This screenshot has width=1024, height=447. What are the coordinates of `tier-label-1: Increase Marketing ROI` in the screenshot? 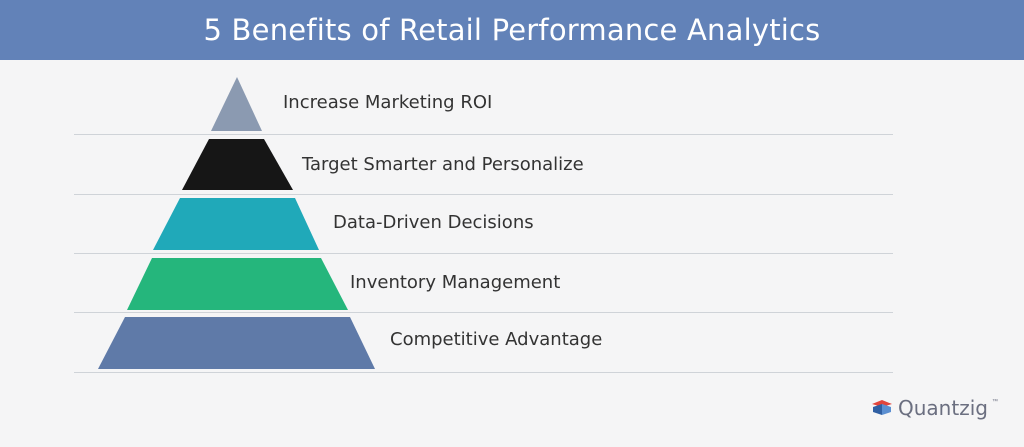 It's located at (388, 102).